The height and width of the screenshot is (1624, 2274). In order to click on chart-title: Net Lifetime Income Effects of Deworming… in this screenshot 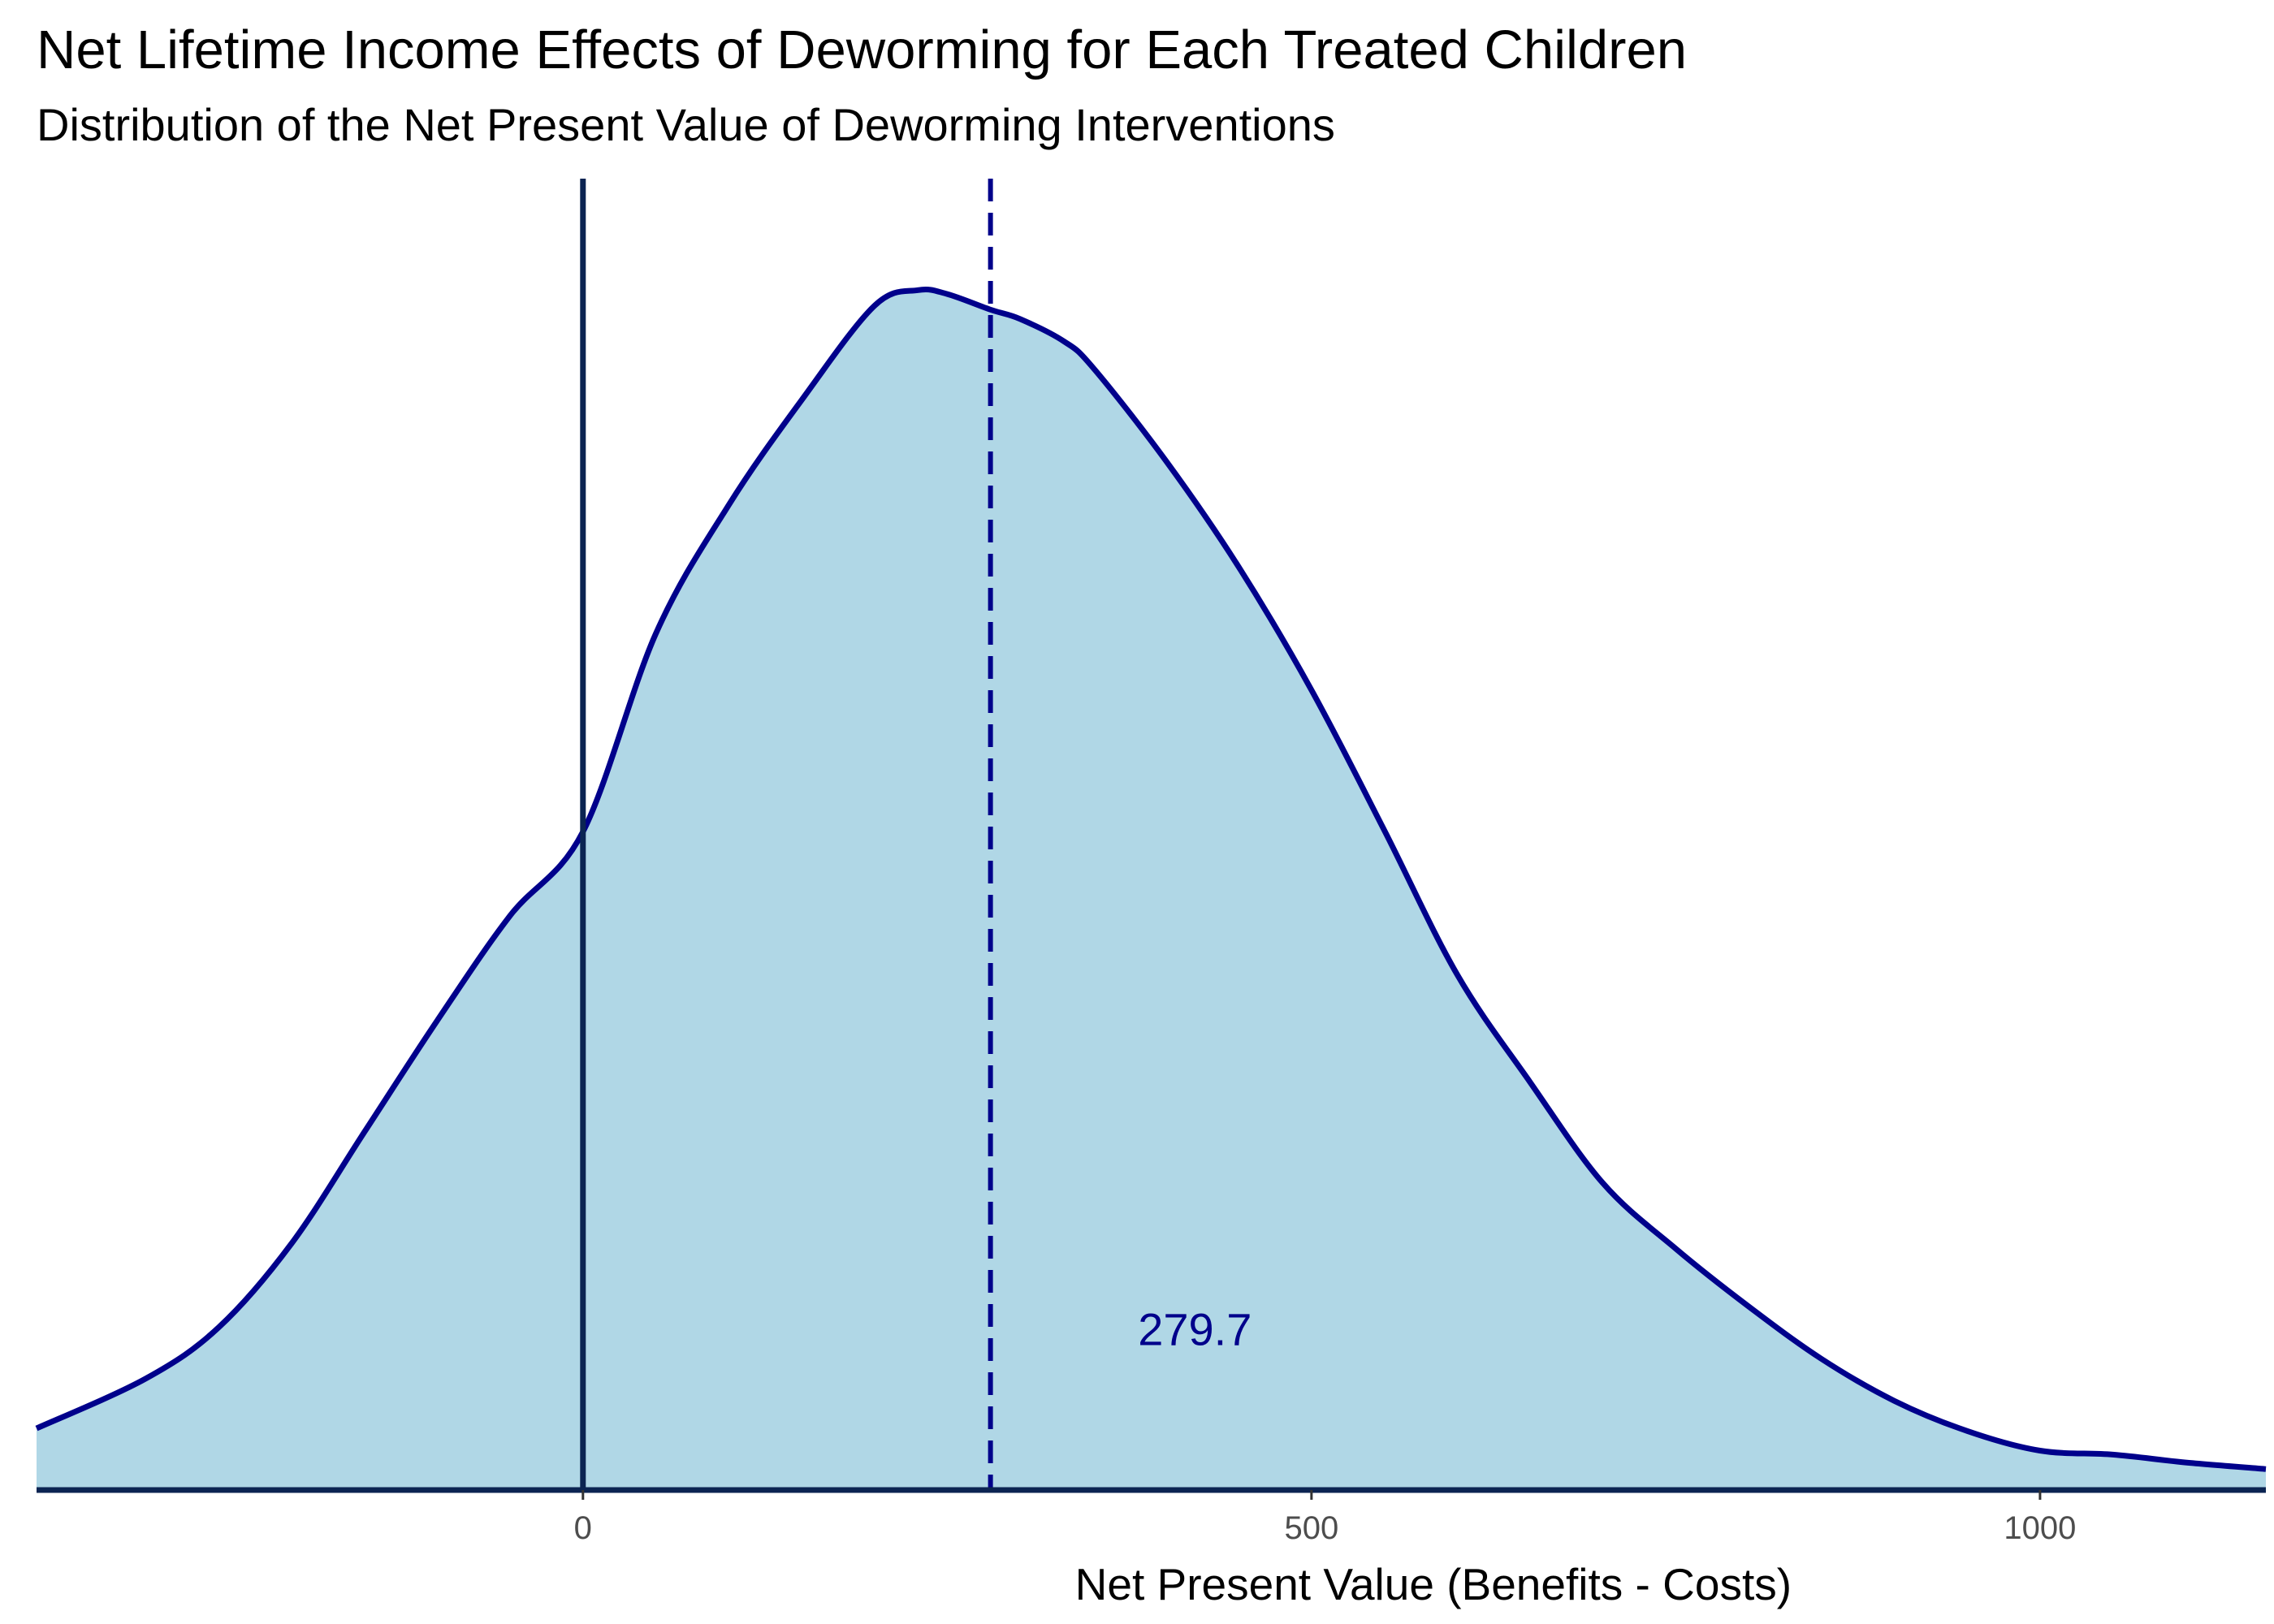, I will do `click(862, 49)`.